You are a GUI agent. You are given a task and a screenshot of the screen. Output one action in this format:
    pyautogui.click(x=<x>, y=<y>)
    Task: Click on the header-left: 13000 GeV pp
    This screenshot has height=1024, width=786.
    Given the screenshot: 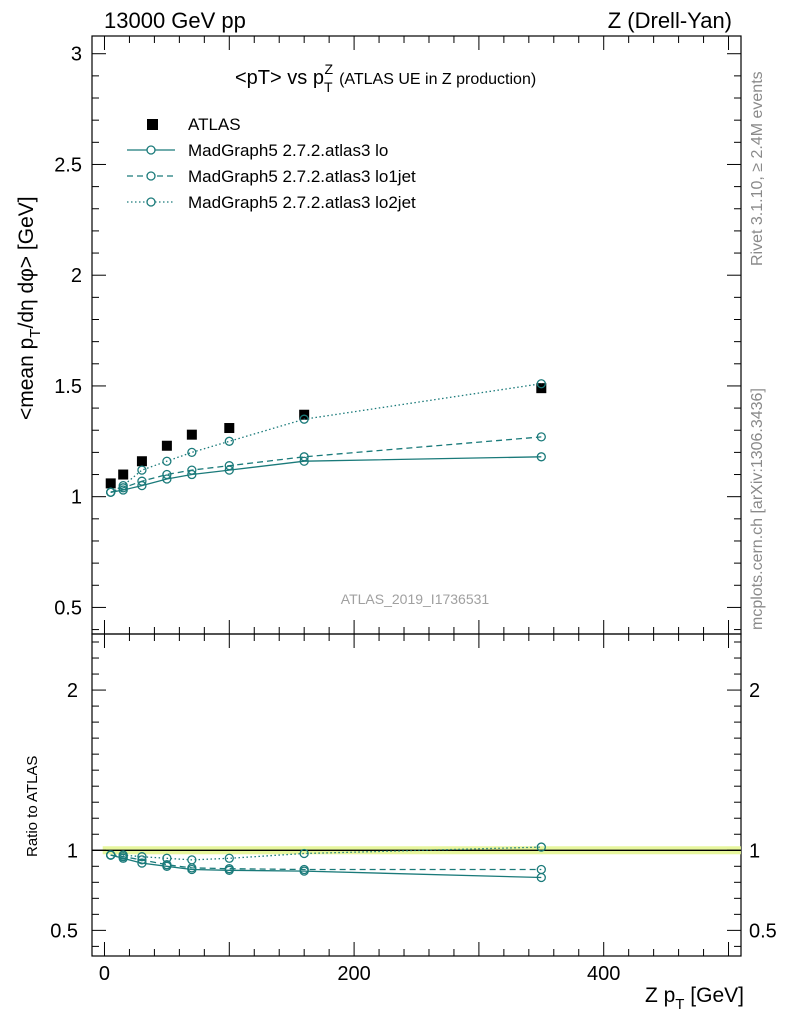 What is the action you would take?
    pyautogui.click(x=175, y=20)
    